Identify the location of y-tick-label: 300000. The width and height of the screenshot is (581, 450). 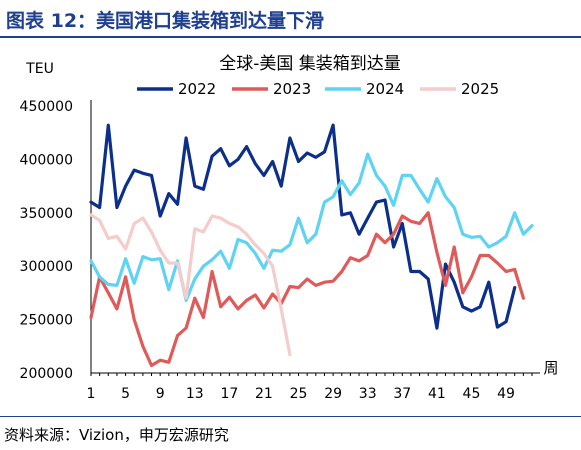
(46, 267).